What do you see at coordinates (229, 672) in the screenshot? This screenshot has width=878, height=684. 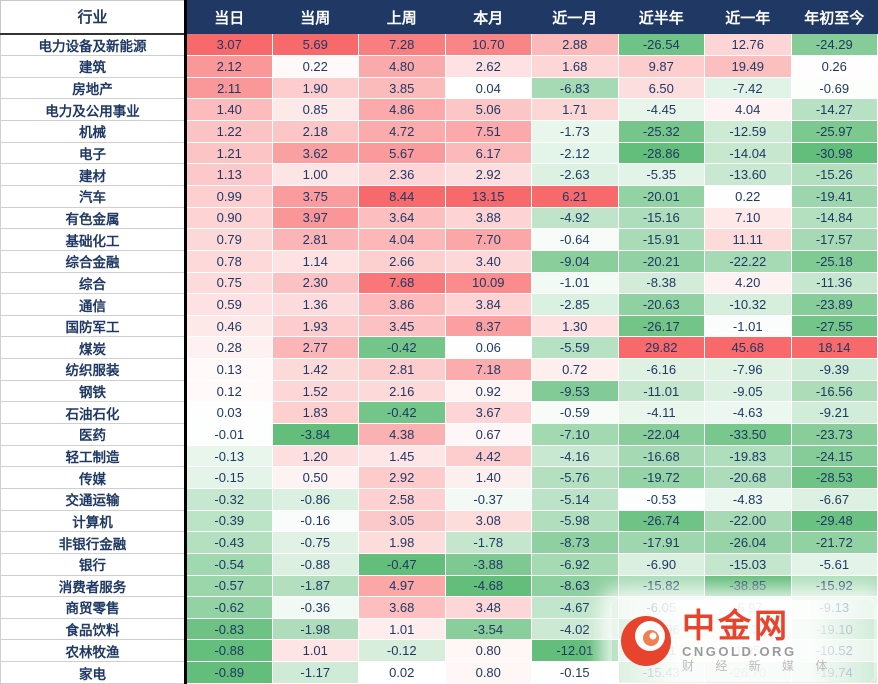 I see `value-cell: -0.89` at bounding box center [229, 672].